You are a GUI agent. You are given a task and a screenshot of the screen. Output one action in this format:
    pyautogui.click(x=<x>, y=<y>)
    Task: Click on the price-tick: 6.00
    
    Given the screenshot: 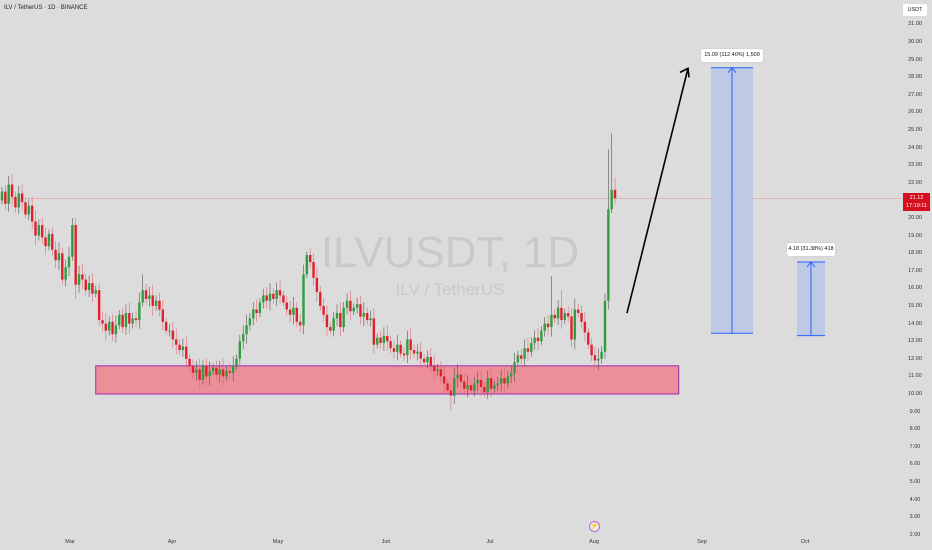 What is the action you would take?
    pyautogui.click(x=915, y=464)
    